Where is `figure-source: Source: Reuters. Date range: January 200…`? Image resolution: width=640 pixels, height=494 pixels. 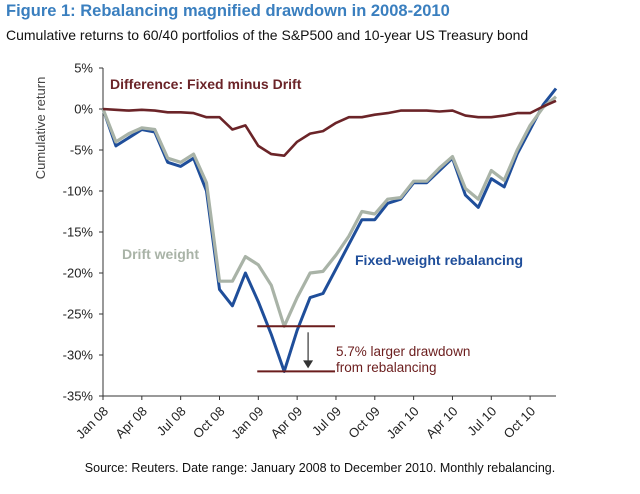
figure-source: Source: Reuters. Date range: January 200… is located at coordinates (320, 468).